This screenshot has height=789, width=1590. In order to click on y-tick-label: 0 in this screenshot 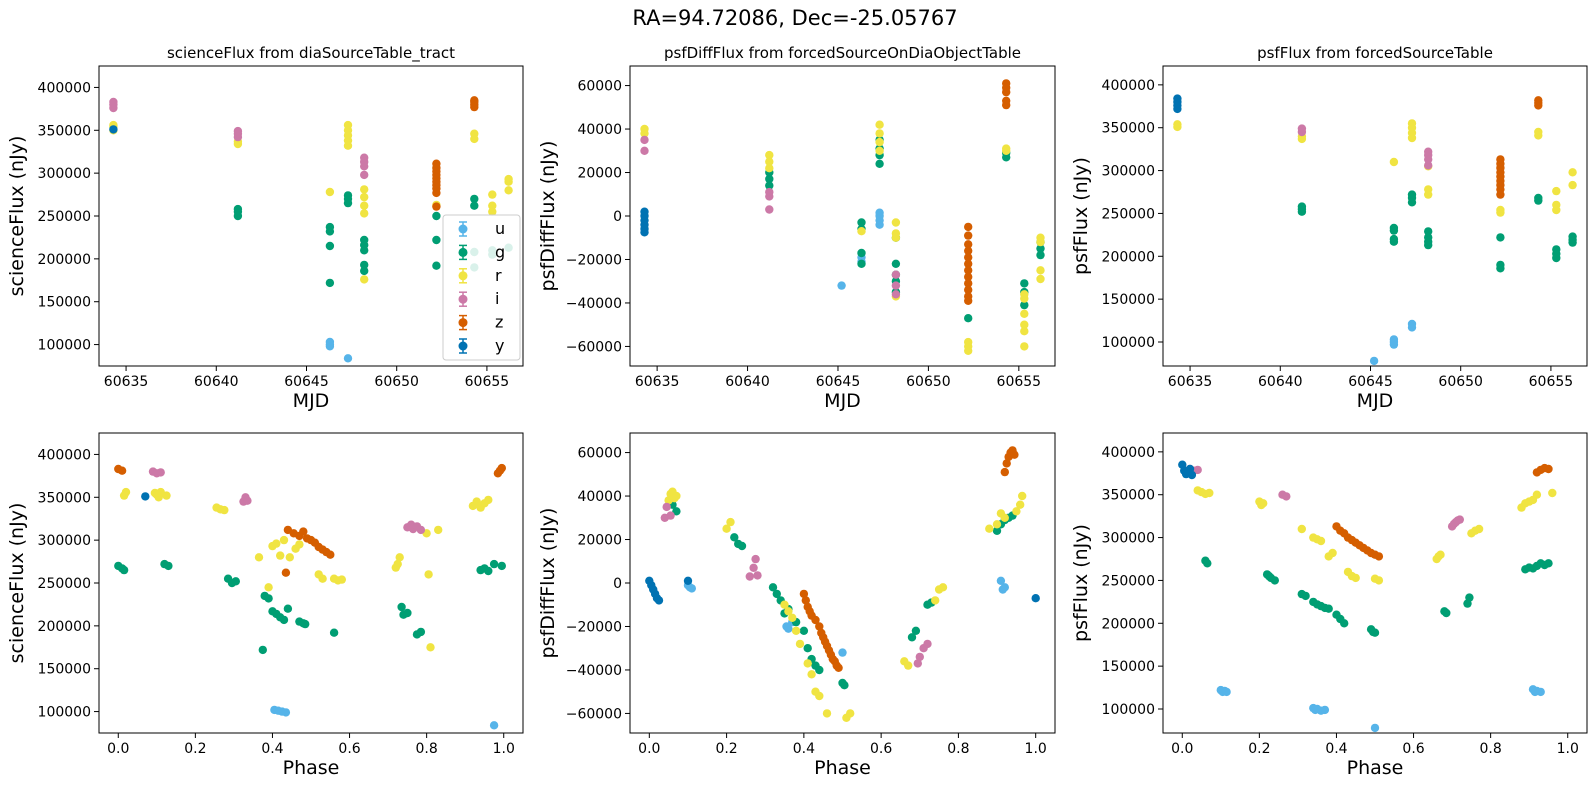, I will do `click(617, 584)`.